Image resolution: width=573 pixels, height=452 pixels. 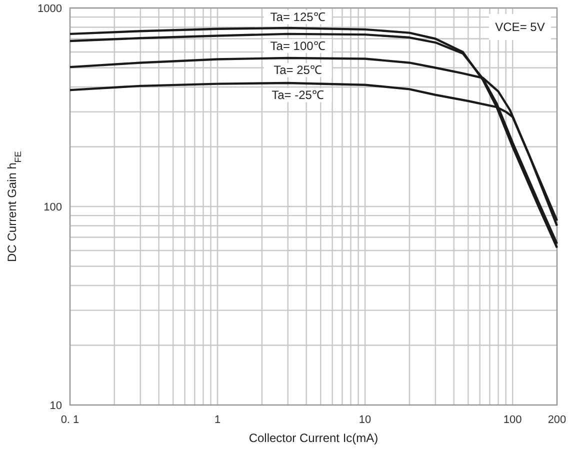 I want to click on annotation: VCE= 5V, so click(x=520, y=27).